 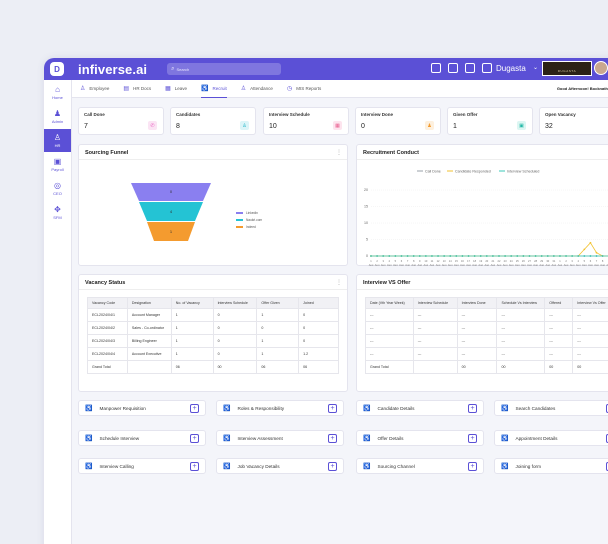 I want to click on action-schedule-interview: ♿ Schedule Interview +, so click(x=142, y=438).